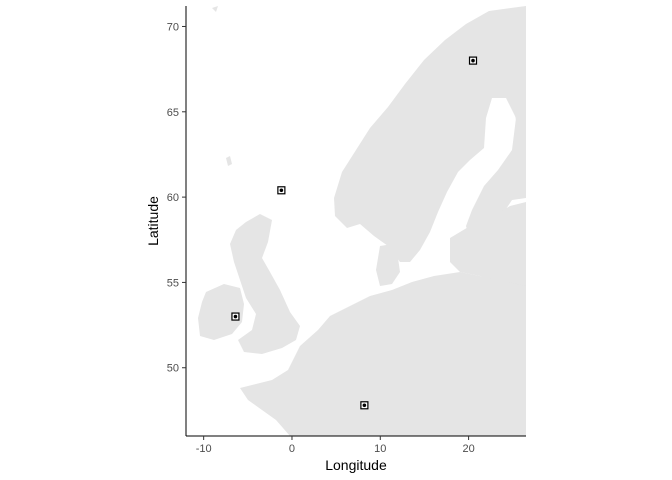  Describe the element at coordinates (265, 284) in the screenshot. I see `land-great-britain` at that location.